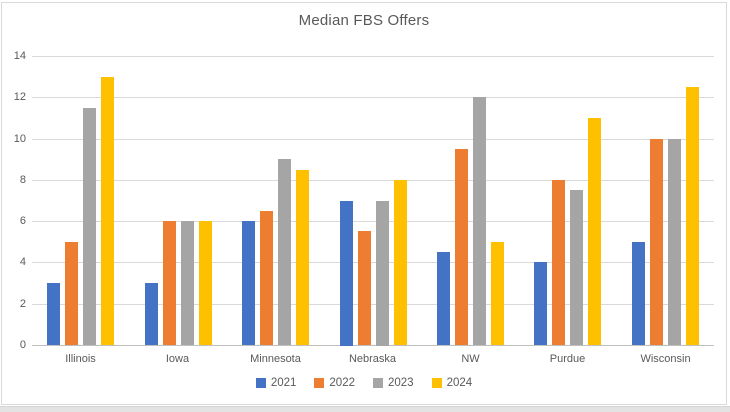 This screenshot has width=730, height=412. What do you see at coordinates (169, 283) in the screenshot?
I see `bar-iowa-2022` at bounding box center [169, 283].